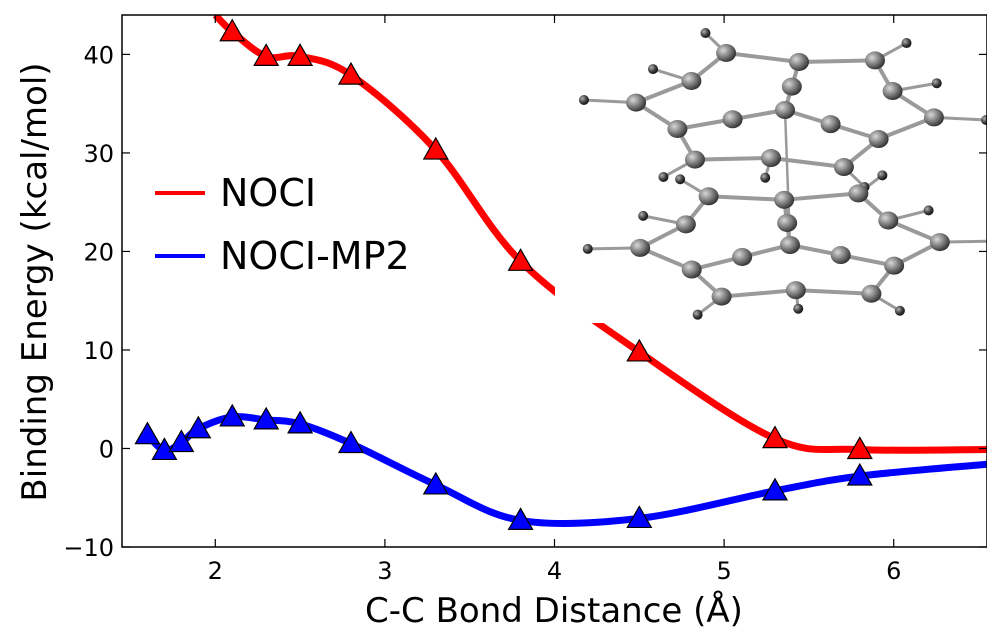 This screenshot has width=987, height=630. Describe the element at coordinates (554, 610) in the screenshot. I see `x-axis-title: C-C Bond Distance (Å)` at that location.